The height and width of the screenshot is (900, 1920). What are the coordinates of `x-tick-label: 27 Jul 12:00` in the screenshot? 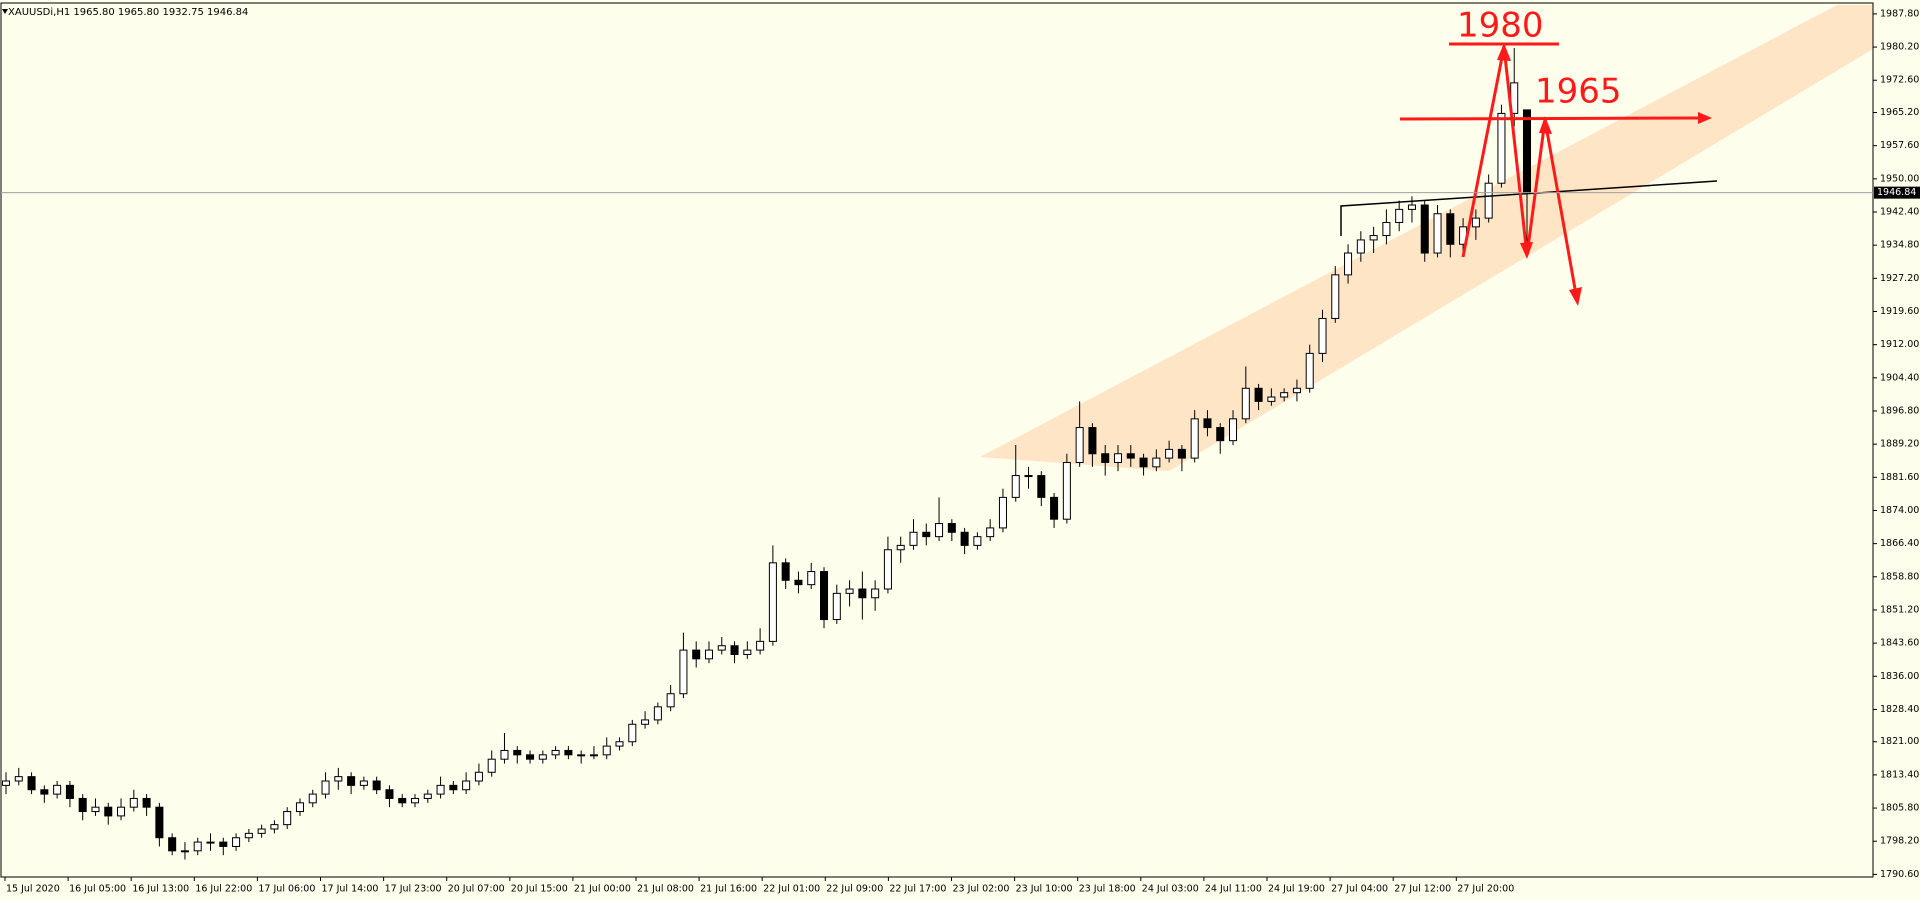 It's located at (1422, 889).